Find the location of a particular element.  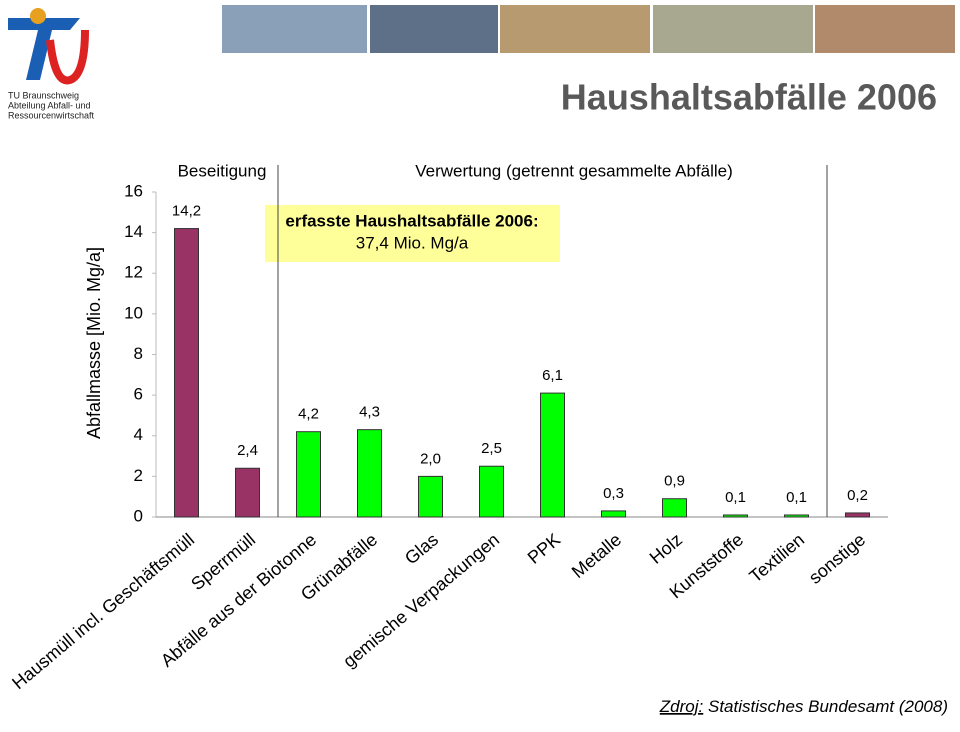

annotation: 37,4 Mio. Mg/a is located at coordinates (412, 242).